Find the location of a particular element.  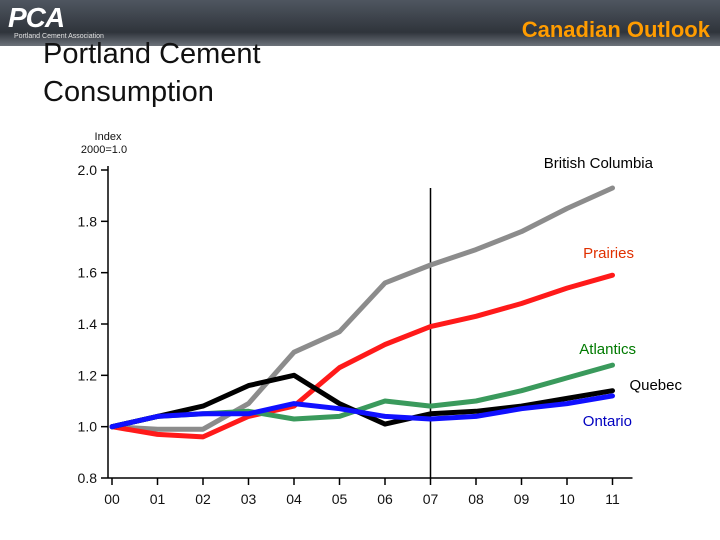

y-axis-label: 2000=1.0 is located at coordinates (104, 150).